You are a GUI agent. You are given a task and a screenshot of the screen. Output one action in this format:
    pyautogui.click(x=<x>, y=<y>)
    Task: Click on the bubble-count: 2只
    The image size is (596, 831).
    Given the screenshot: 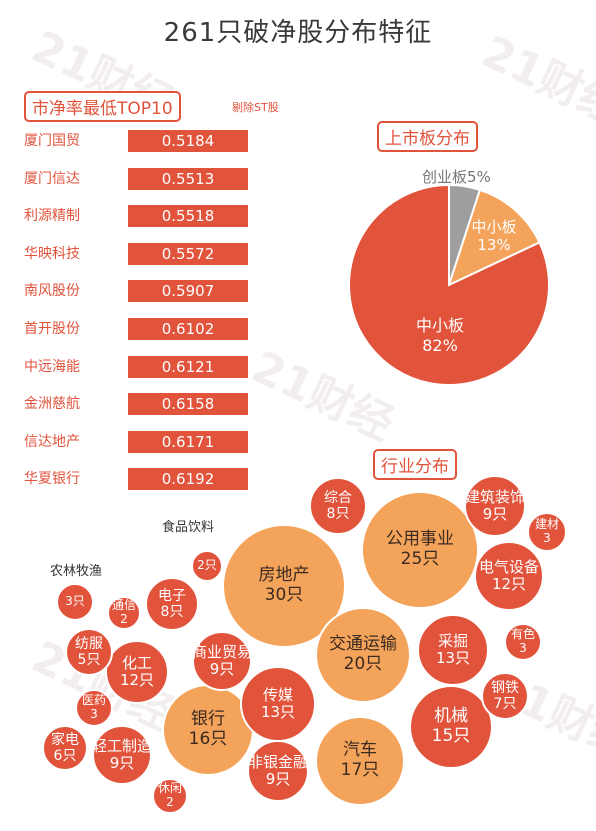 What is the action you would take?
    pyautogui.click(x=207, y=565)
    